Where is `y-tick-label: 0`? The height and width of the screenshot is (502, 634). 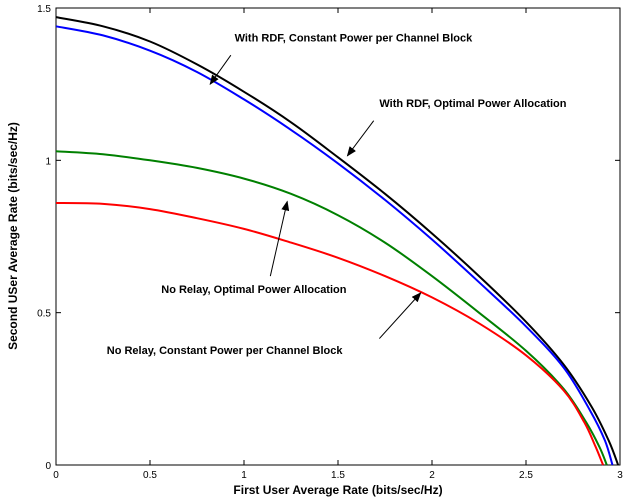
y-tick-label: 0 is located at coordinates (48, 466).